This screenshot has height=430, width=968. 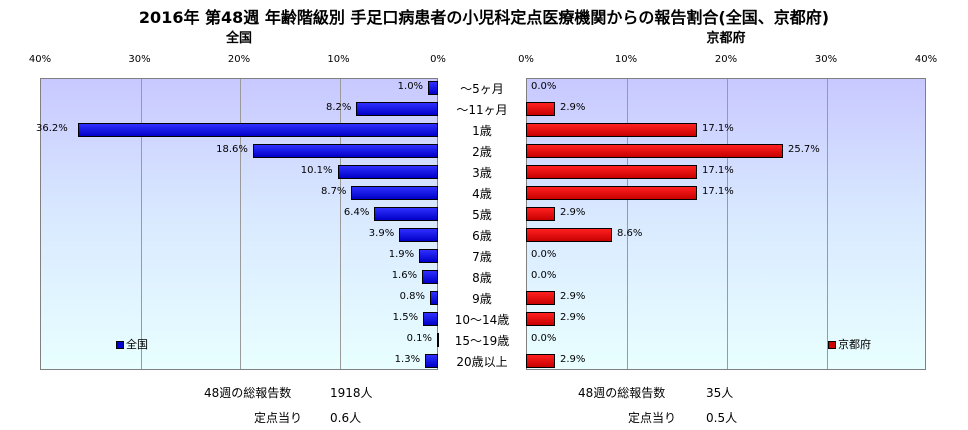 I want to click on category-label: 6歳, so click(x=482, y=236).